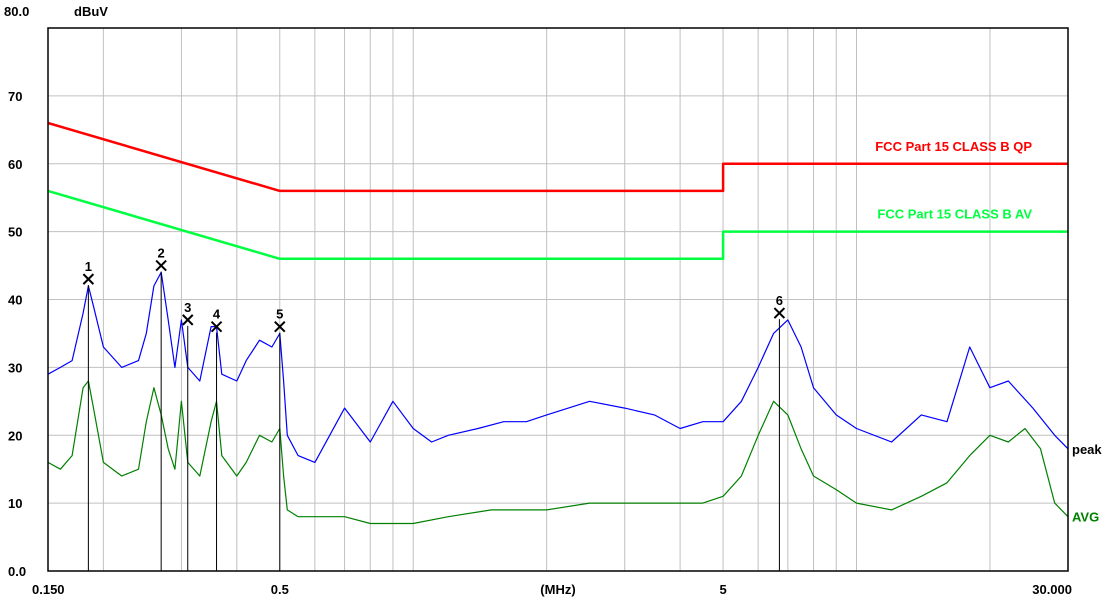 The image size is (1114, 605). I want to click on legend-peak: peak, so click(1087, 449).